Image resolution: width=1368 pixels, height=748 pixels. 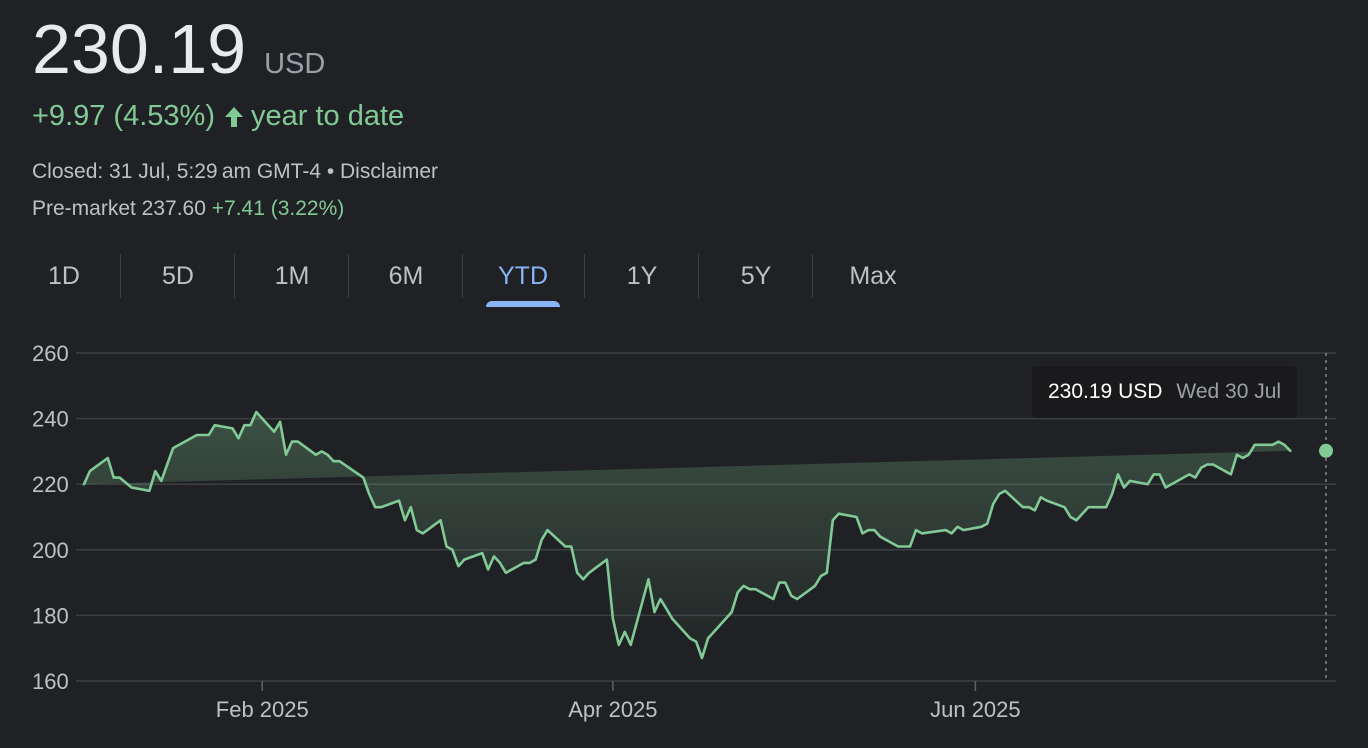 I want to click on premarket-label: Pre-market 237.60, so click(x=119, y=208).